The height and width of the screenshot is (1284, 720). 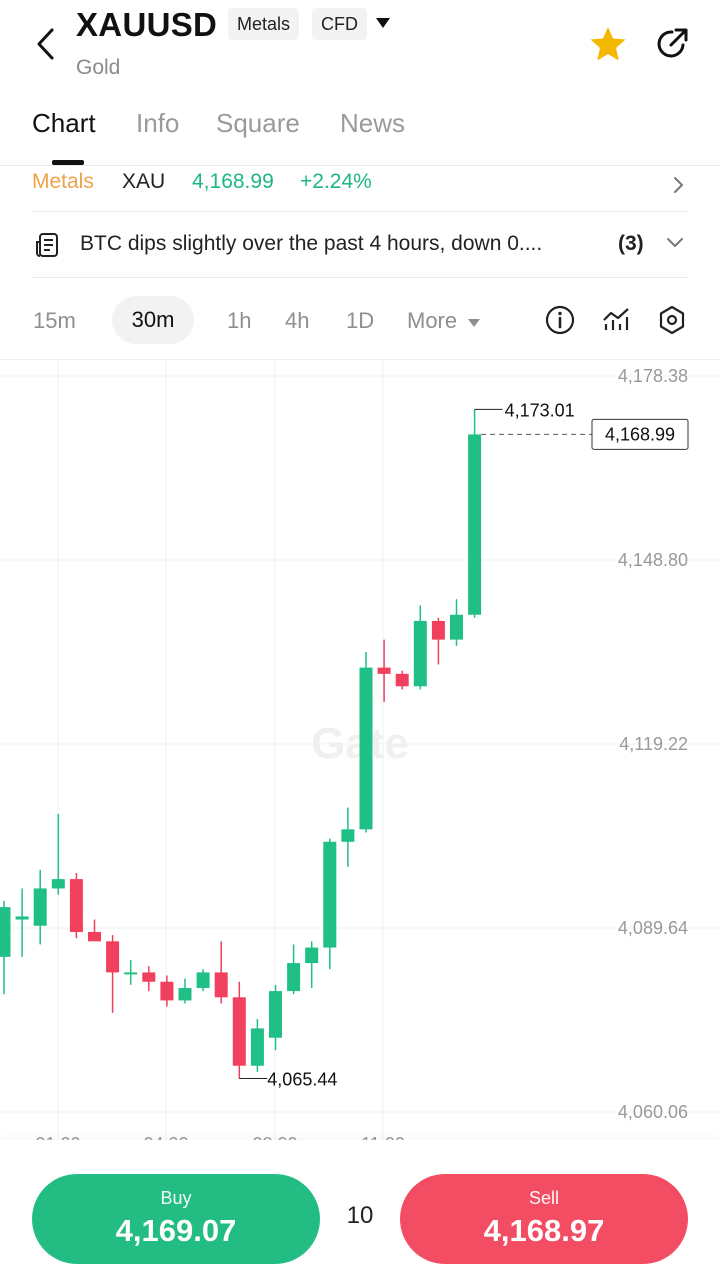 I want to click on tab-chart: Chart, so click(x=64, y=123).